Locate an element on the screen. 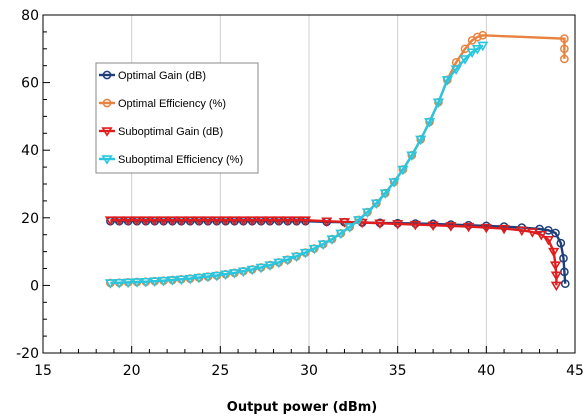  legend-label: Suboptimal Gain (dB) is located at coordinates (170, 132).